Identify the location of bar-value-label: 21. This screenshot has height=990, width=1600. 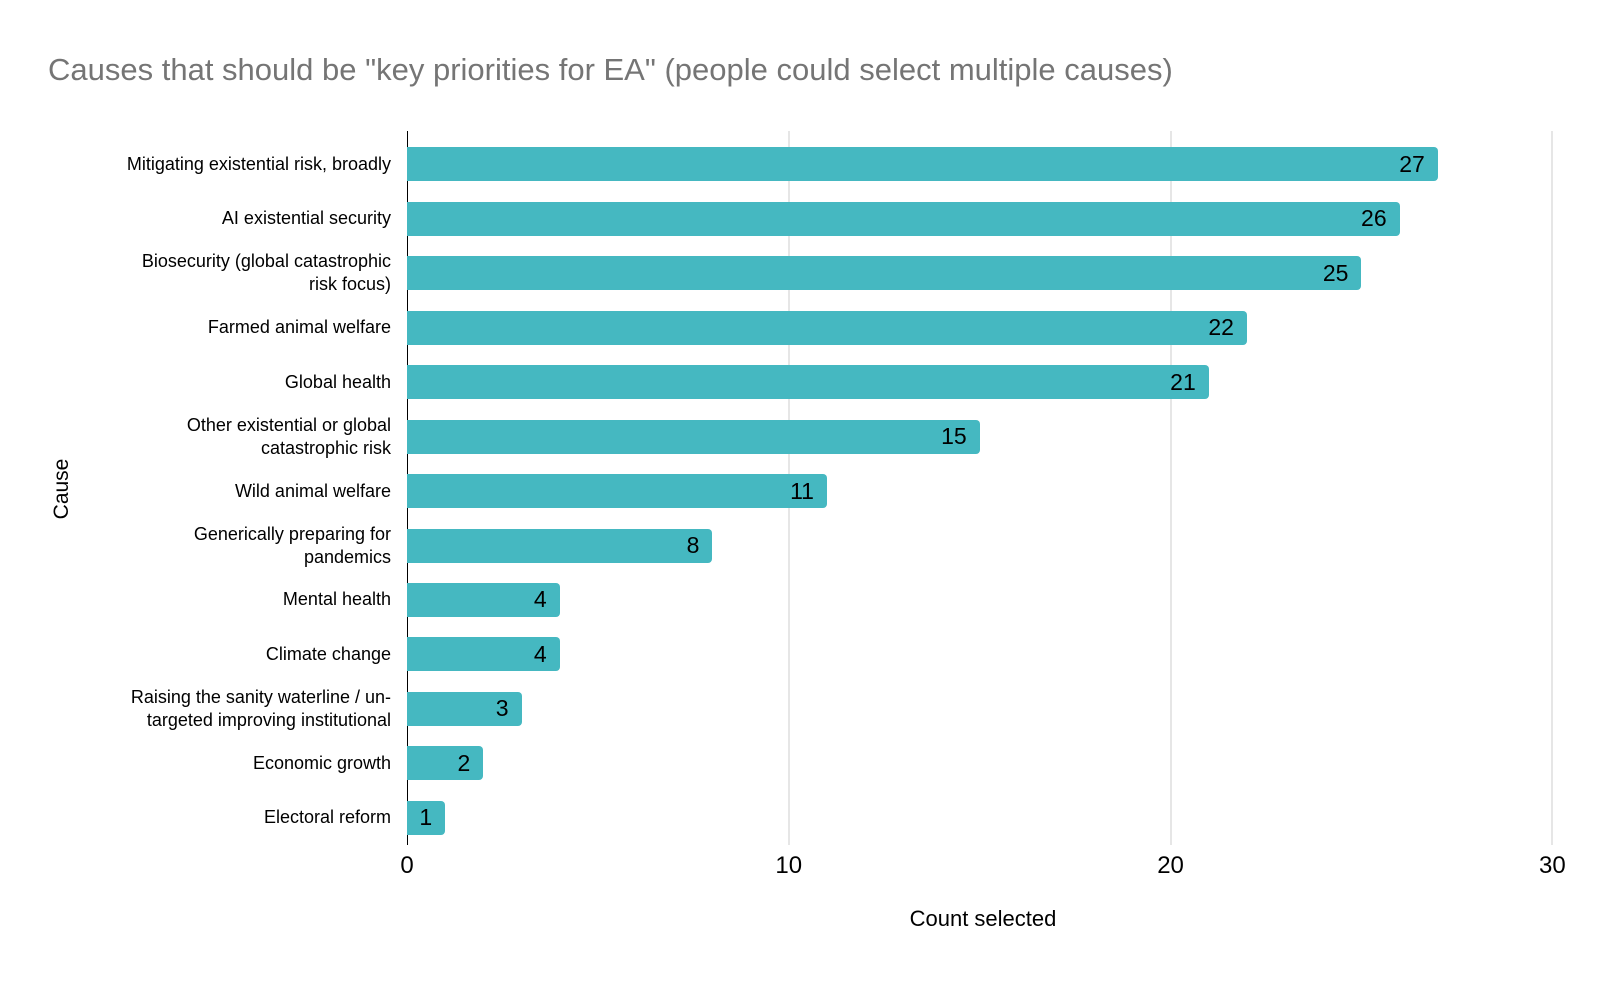
(1183, 381).